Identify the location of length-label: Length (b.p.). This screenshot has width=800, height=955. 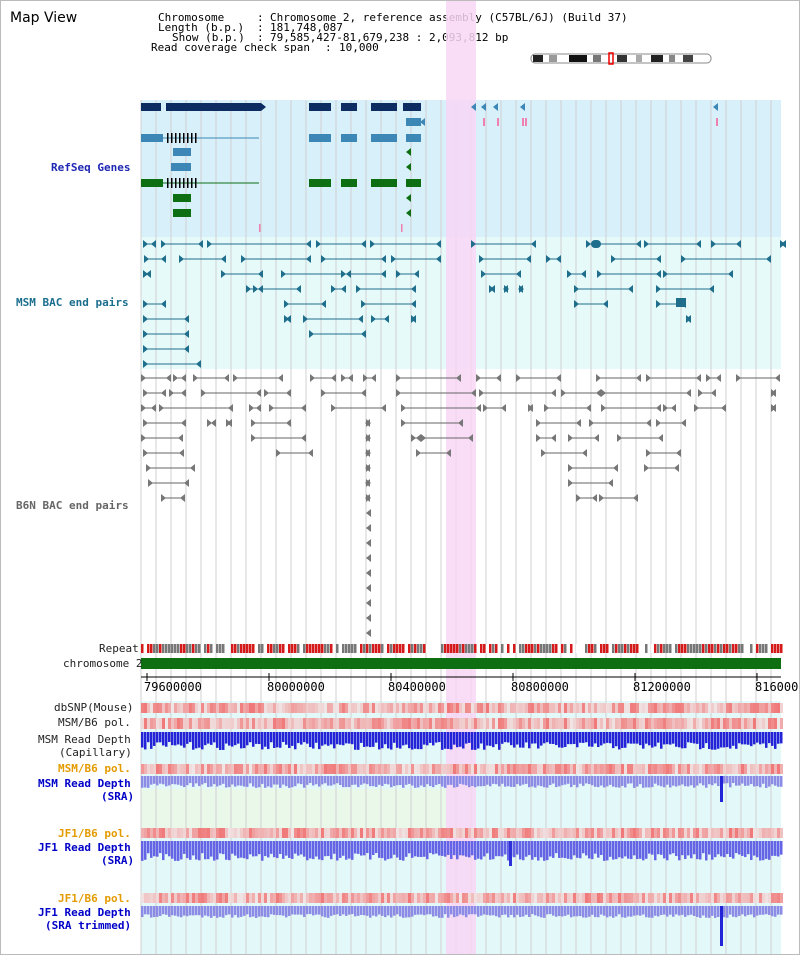
(201, 27).